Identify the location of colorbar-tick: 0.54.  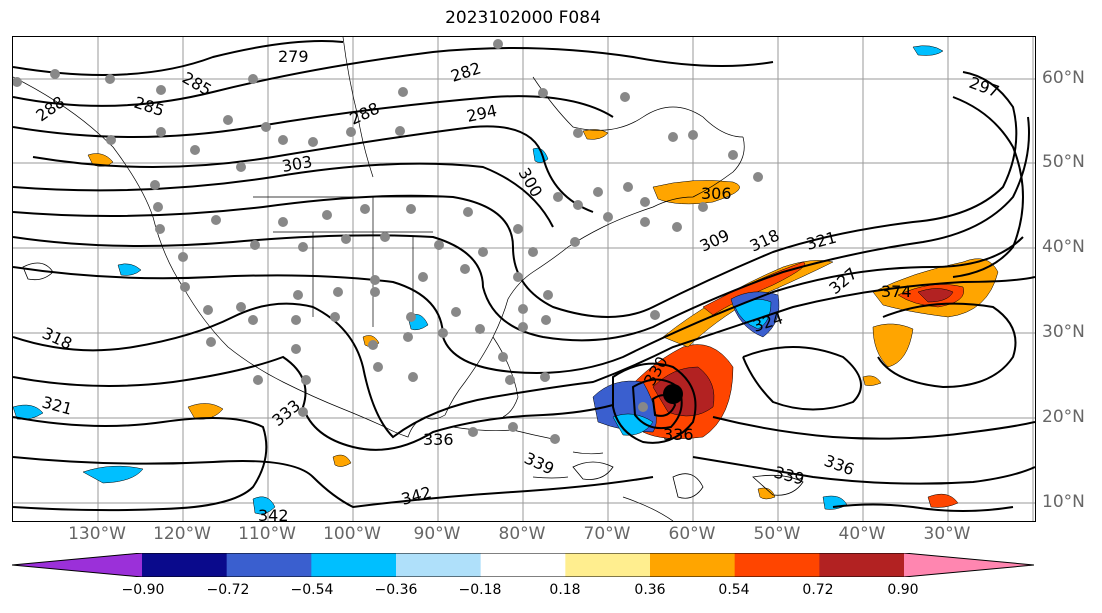
(734, 590).